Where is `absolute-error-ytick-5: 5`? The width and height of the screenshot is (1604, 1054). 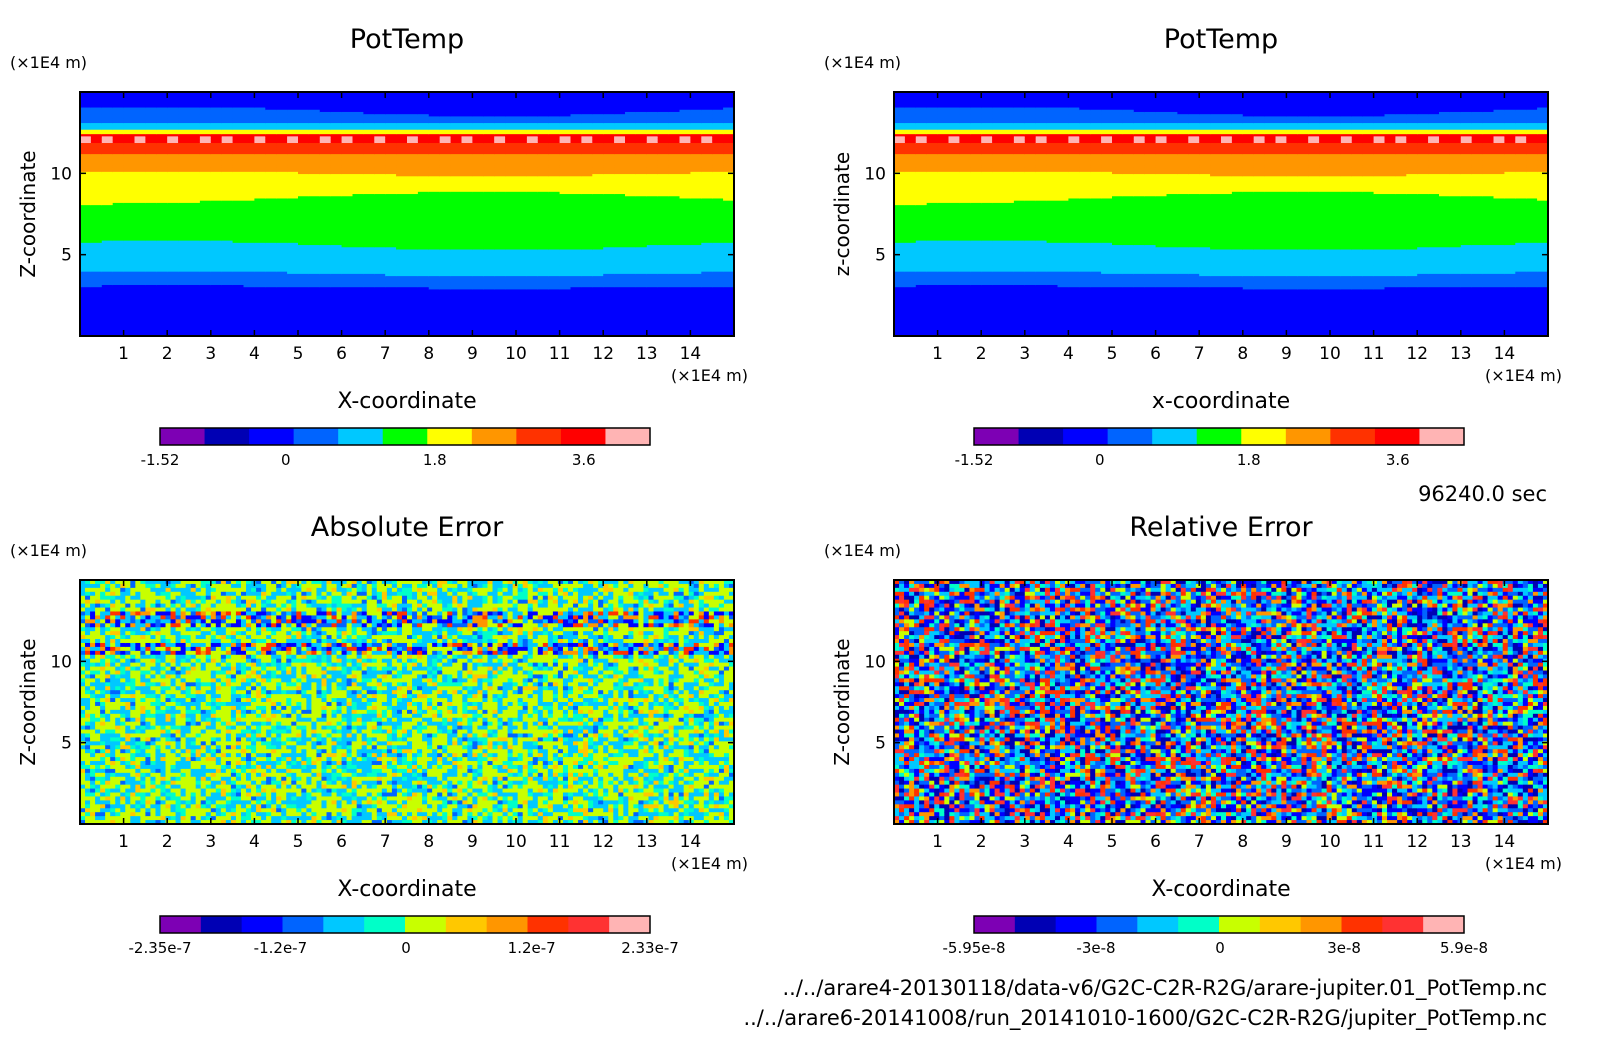 absolute-error-ytick-5: 5 is located at coordinates (66, 744).